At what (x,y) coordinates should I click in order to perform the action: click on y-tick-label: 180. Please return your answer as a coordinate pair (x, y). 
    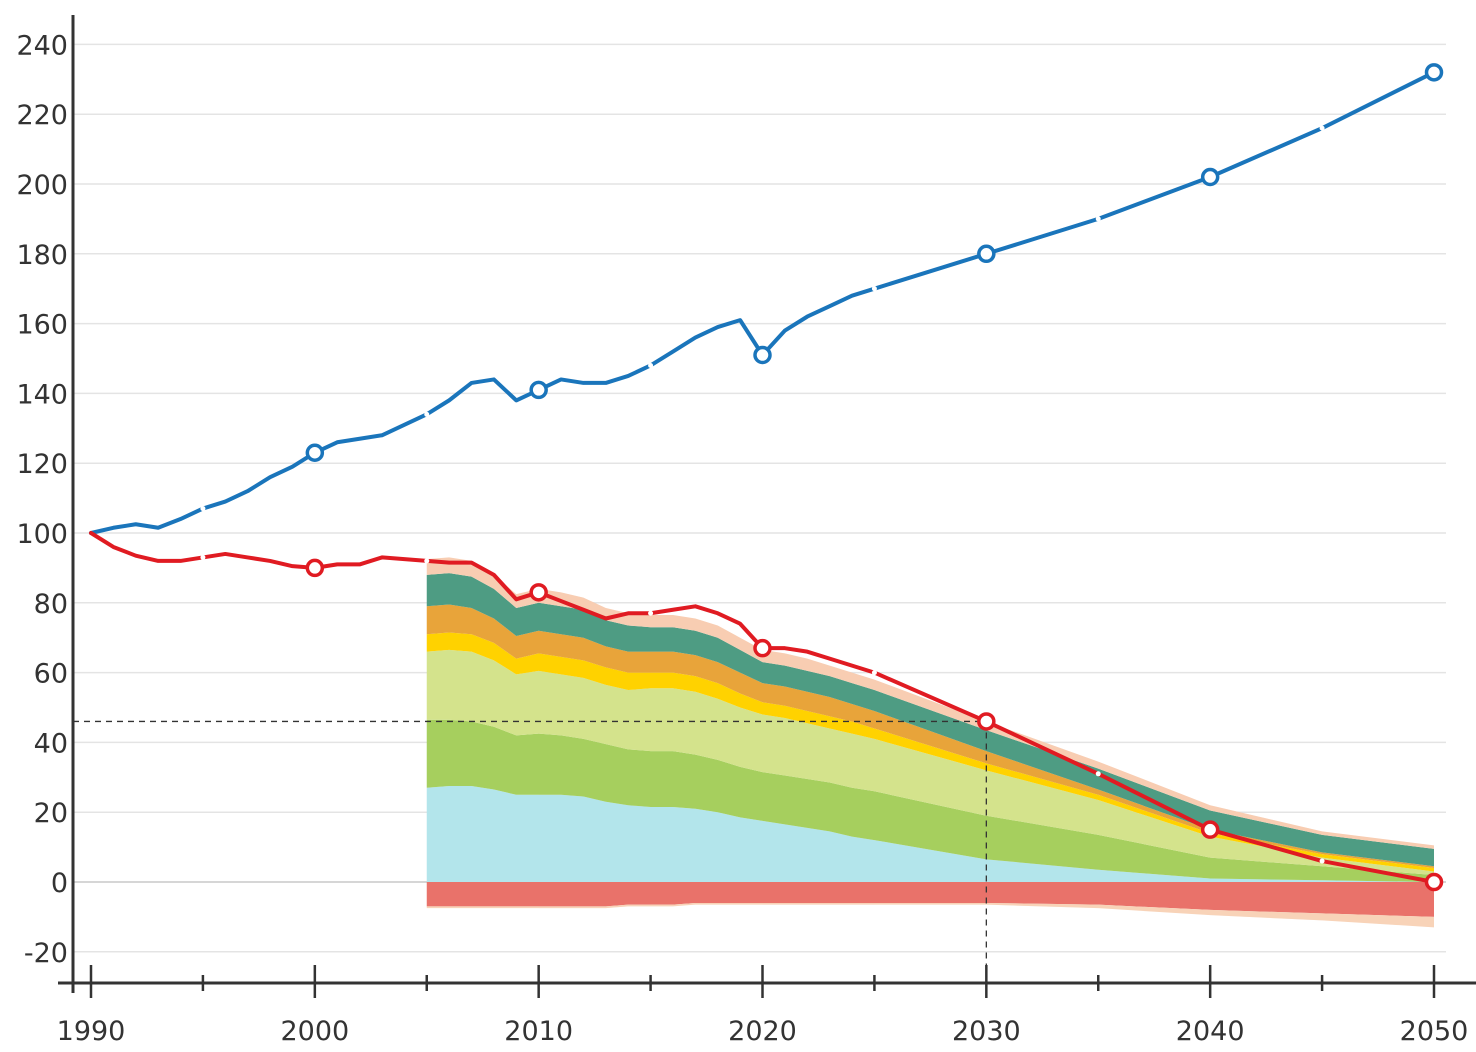
    Looking at the image, I should click on (42, 255).